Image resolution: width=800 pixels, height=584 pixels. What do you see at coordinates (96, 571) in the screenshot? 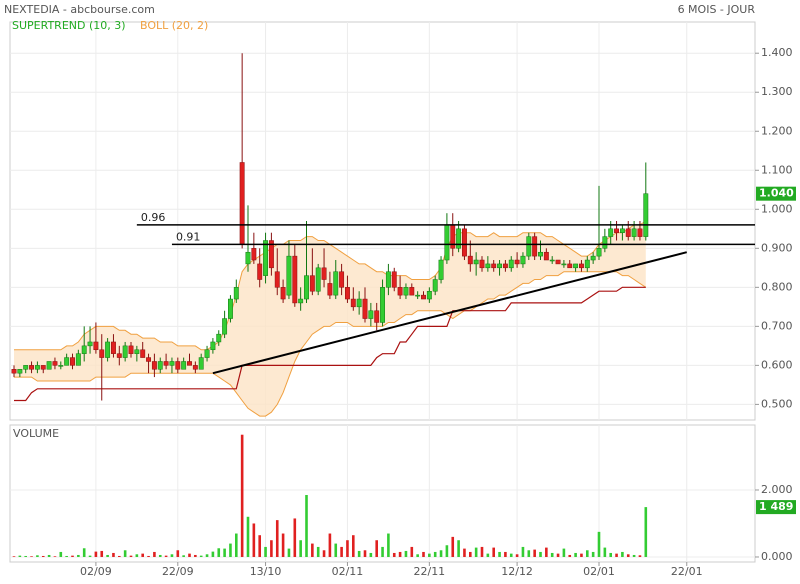
I see `x-tick-label: 02/09` at bounding box center [96, 571].